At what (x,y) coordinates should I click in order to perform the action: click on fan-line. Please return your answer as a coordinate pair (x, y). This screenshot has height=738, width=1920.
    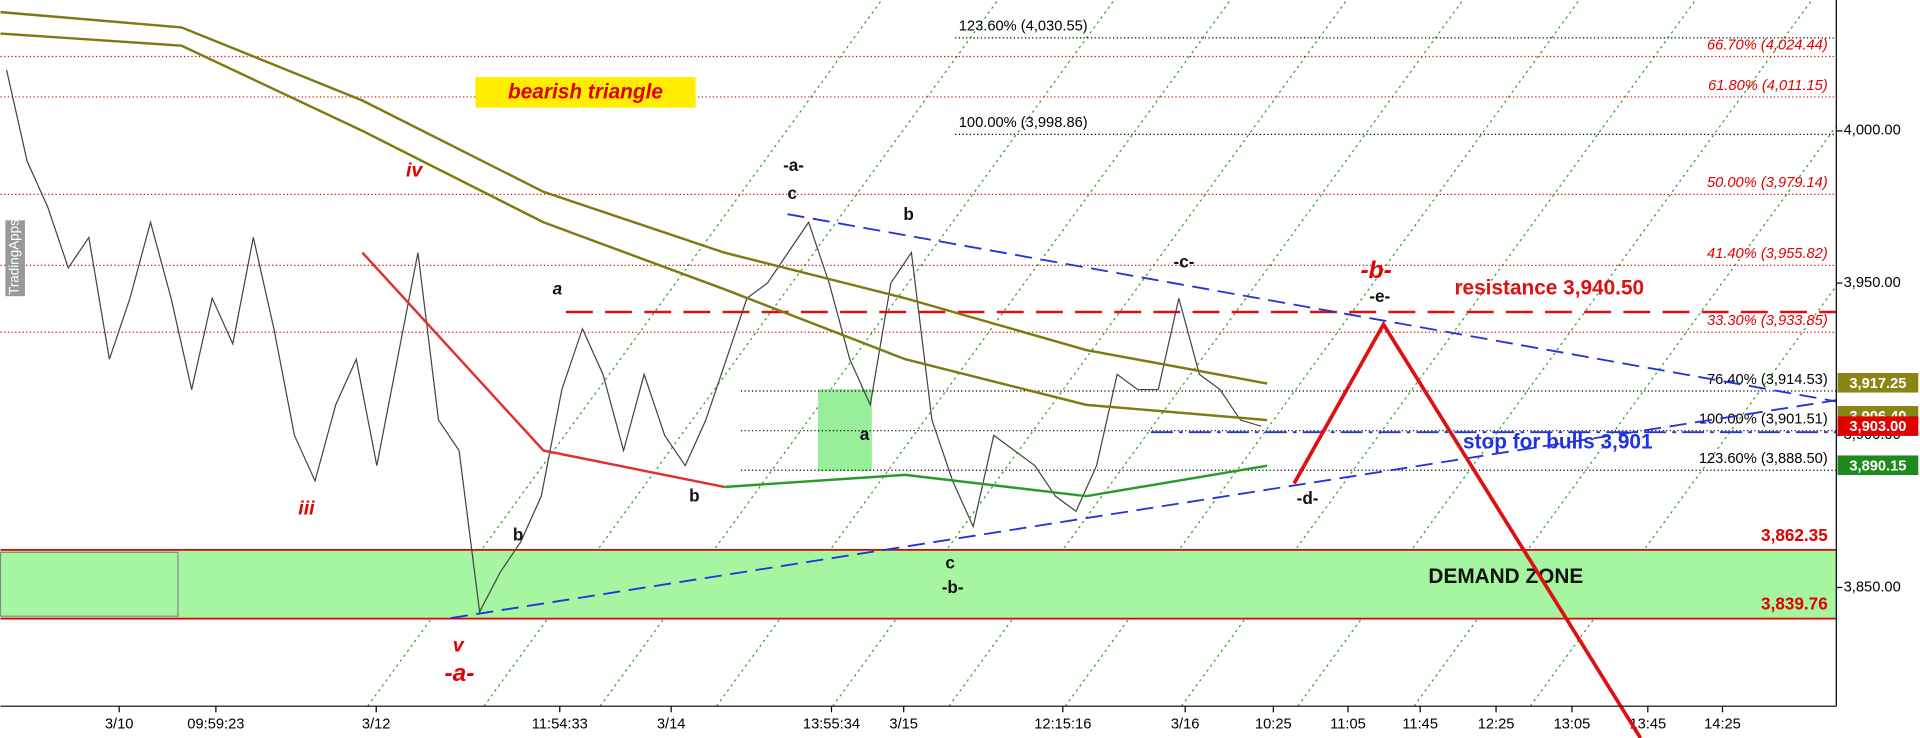
    Looking at the image, I should click on (1683, 495).